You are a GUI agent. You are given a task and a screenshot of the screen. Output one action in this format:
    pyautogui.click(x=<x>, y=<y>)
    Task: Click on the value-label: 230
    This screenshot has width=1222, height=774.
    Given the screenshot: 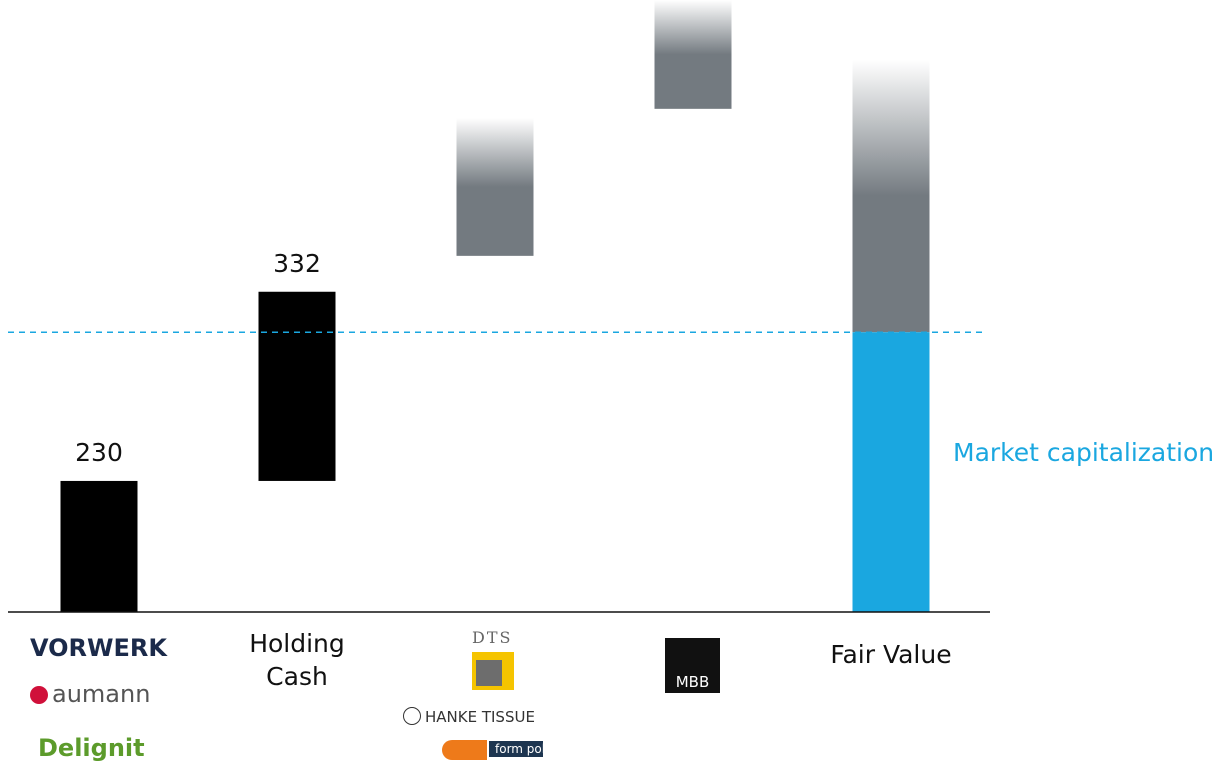 What is the action you would take?
    pyautogui.click(x=99, y=452)
    